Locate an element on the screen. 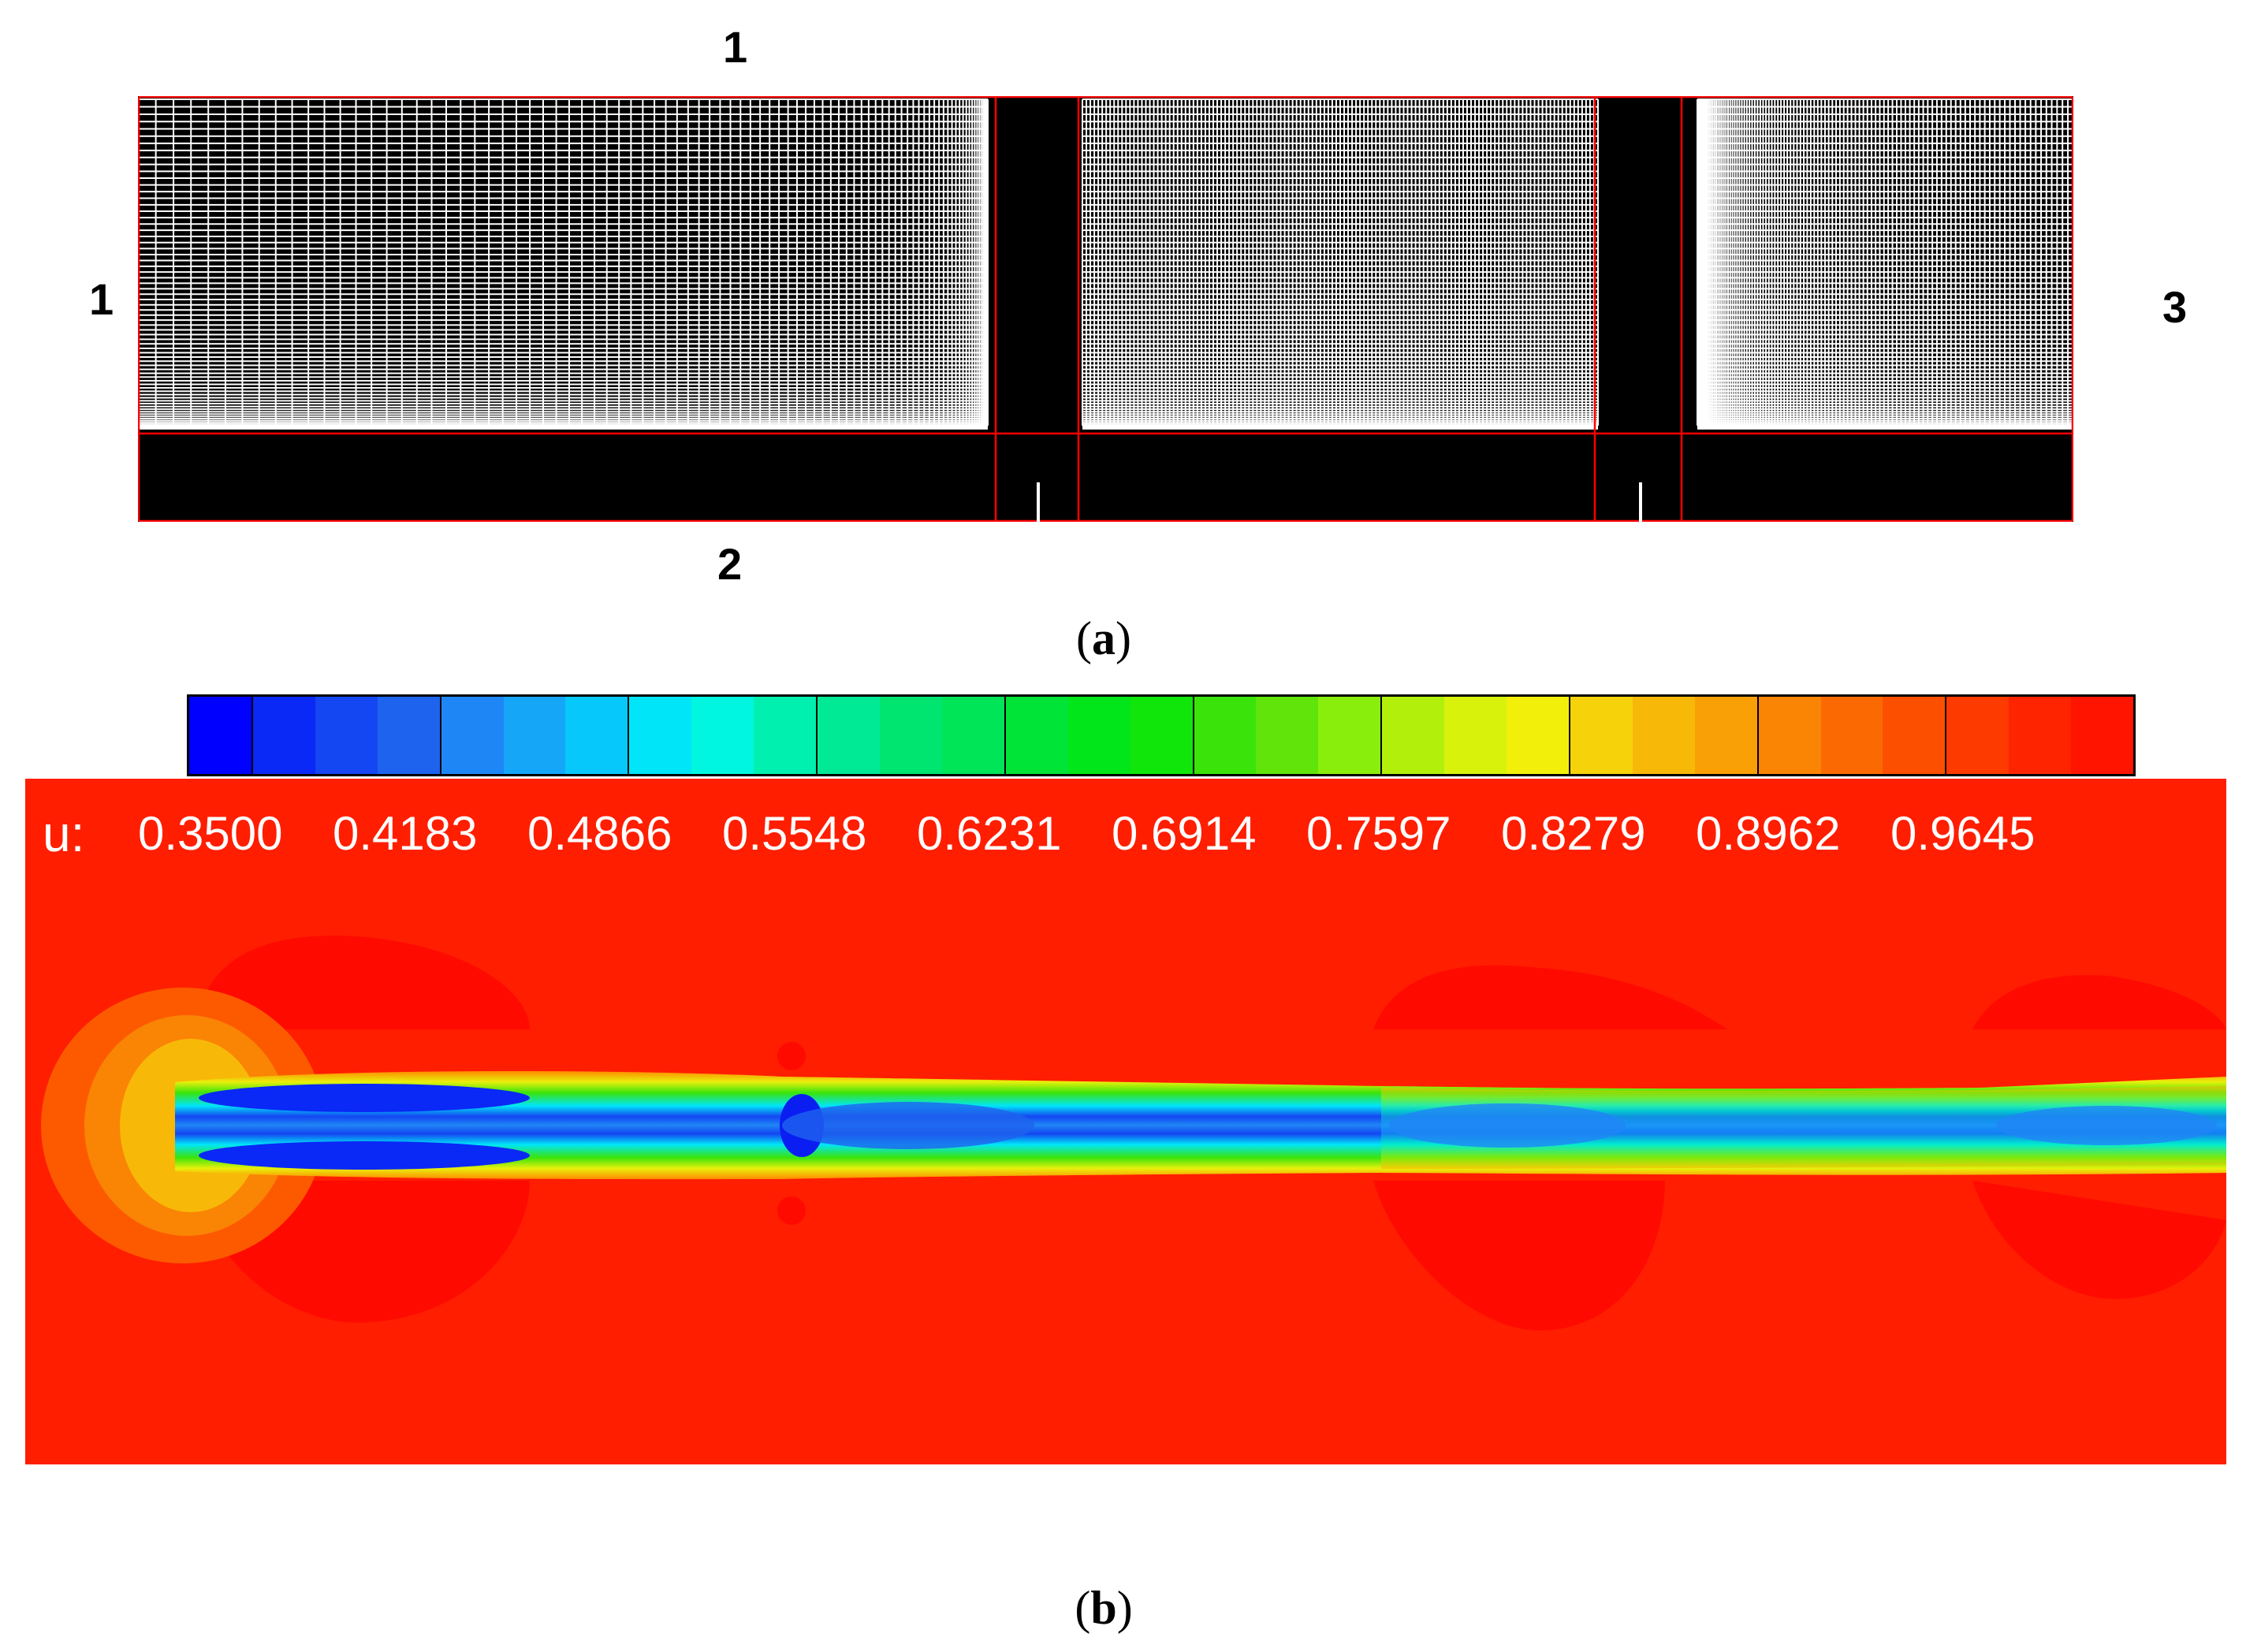  colorbar-tick-label: 0.8962 is located at coordinates (1769, 833).